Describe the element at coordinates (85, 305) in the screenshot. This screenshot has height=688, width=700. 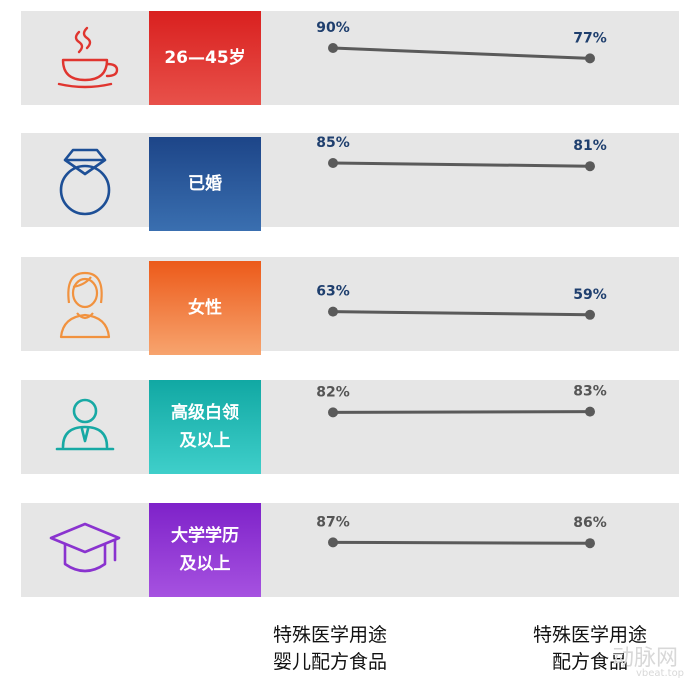
I see `woman-icon` at that location.